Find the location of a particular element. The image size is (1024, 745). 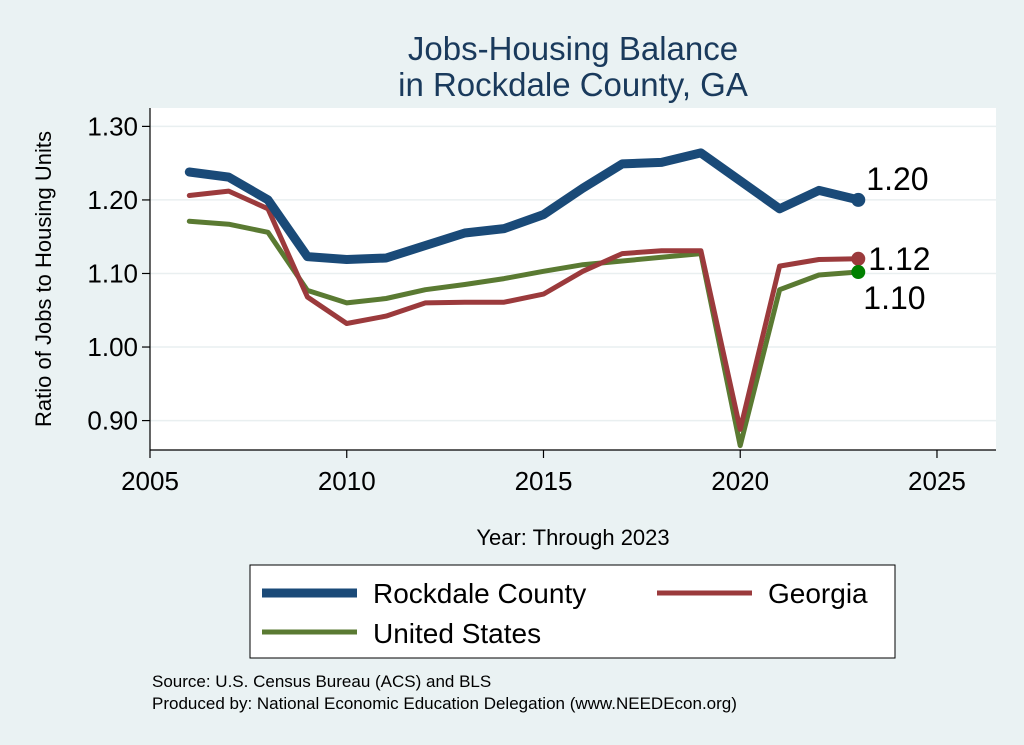

y-tick-label: 1.00 is located at coordinates (112, 347).